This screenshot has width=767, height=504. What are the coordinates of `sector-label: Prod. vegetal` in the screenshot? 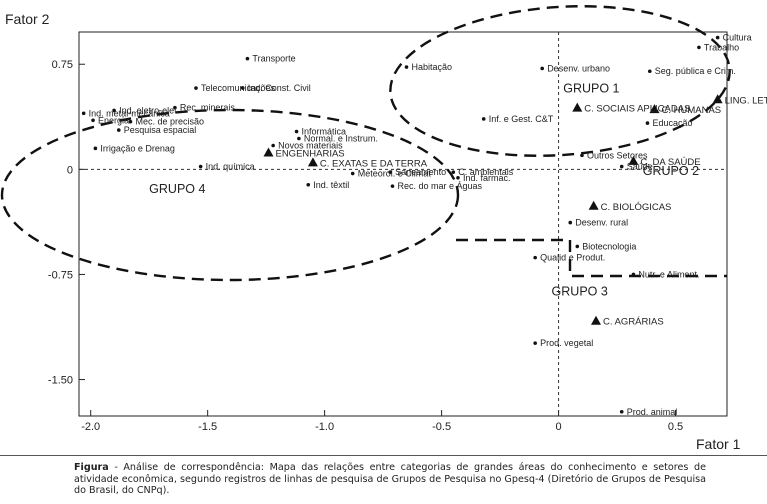 It's located at (566, 343).